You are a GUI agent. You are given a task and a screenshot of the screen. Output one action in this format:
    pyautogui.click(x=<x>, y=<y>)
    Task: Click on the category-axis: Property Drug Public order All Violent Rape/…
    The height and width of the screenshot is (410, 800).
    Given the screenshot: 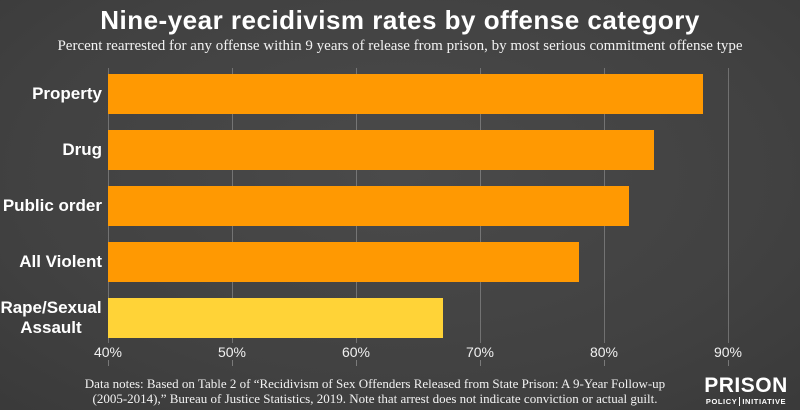 What is the action you would take?
    pyautogui.click(x=51, y=217)
    